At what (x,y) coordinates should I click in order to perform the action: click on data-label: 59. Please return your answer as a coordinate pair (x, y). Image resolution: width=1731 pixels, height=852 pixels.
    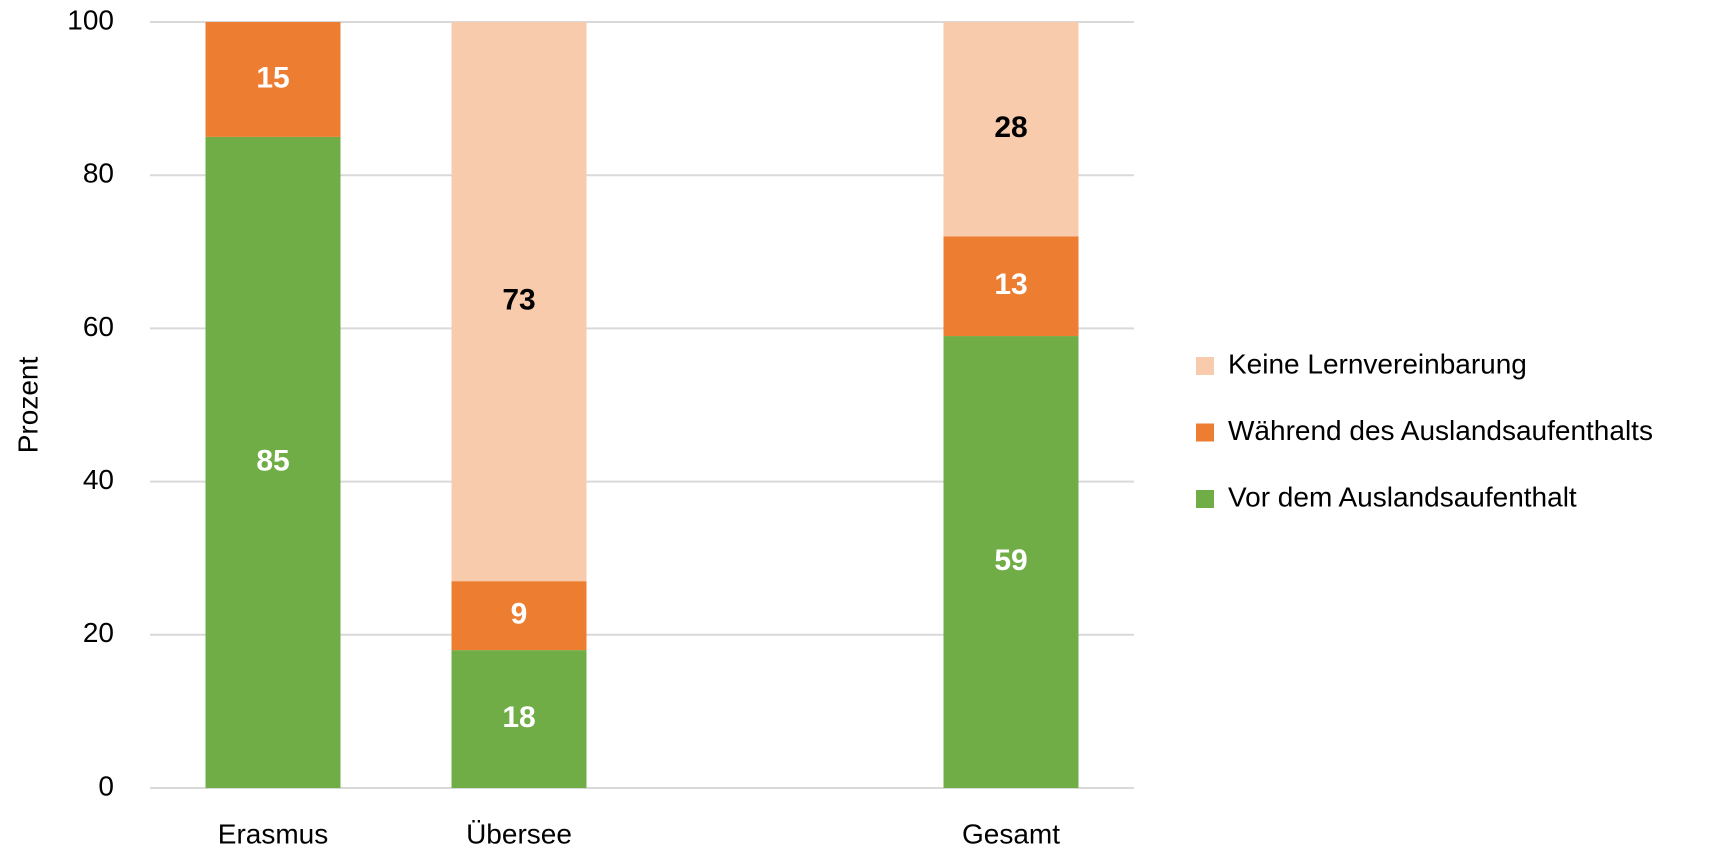
    Looking at the image, I should click on (1010, 560).